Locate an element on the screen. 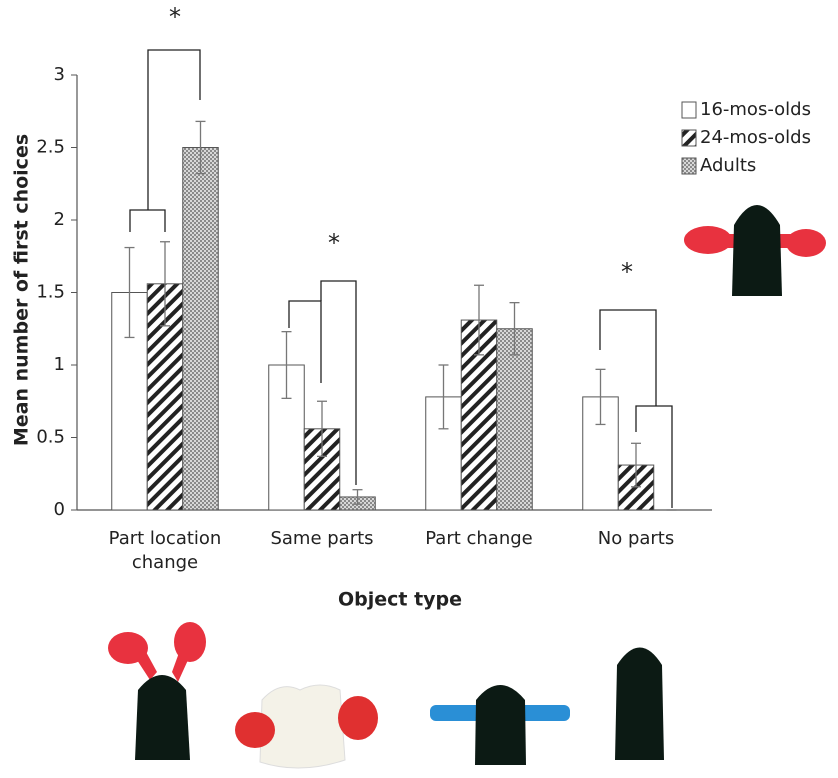 The image size is (838, 778). x-tick-label: Same parts is located at coordinates (322, 538).